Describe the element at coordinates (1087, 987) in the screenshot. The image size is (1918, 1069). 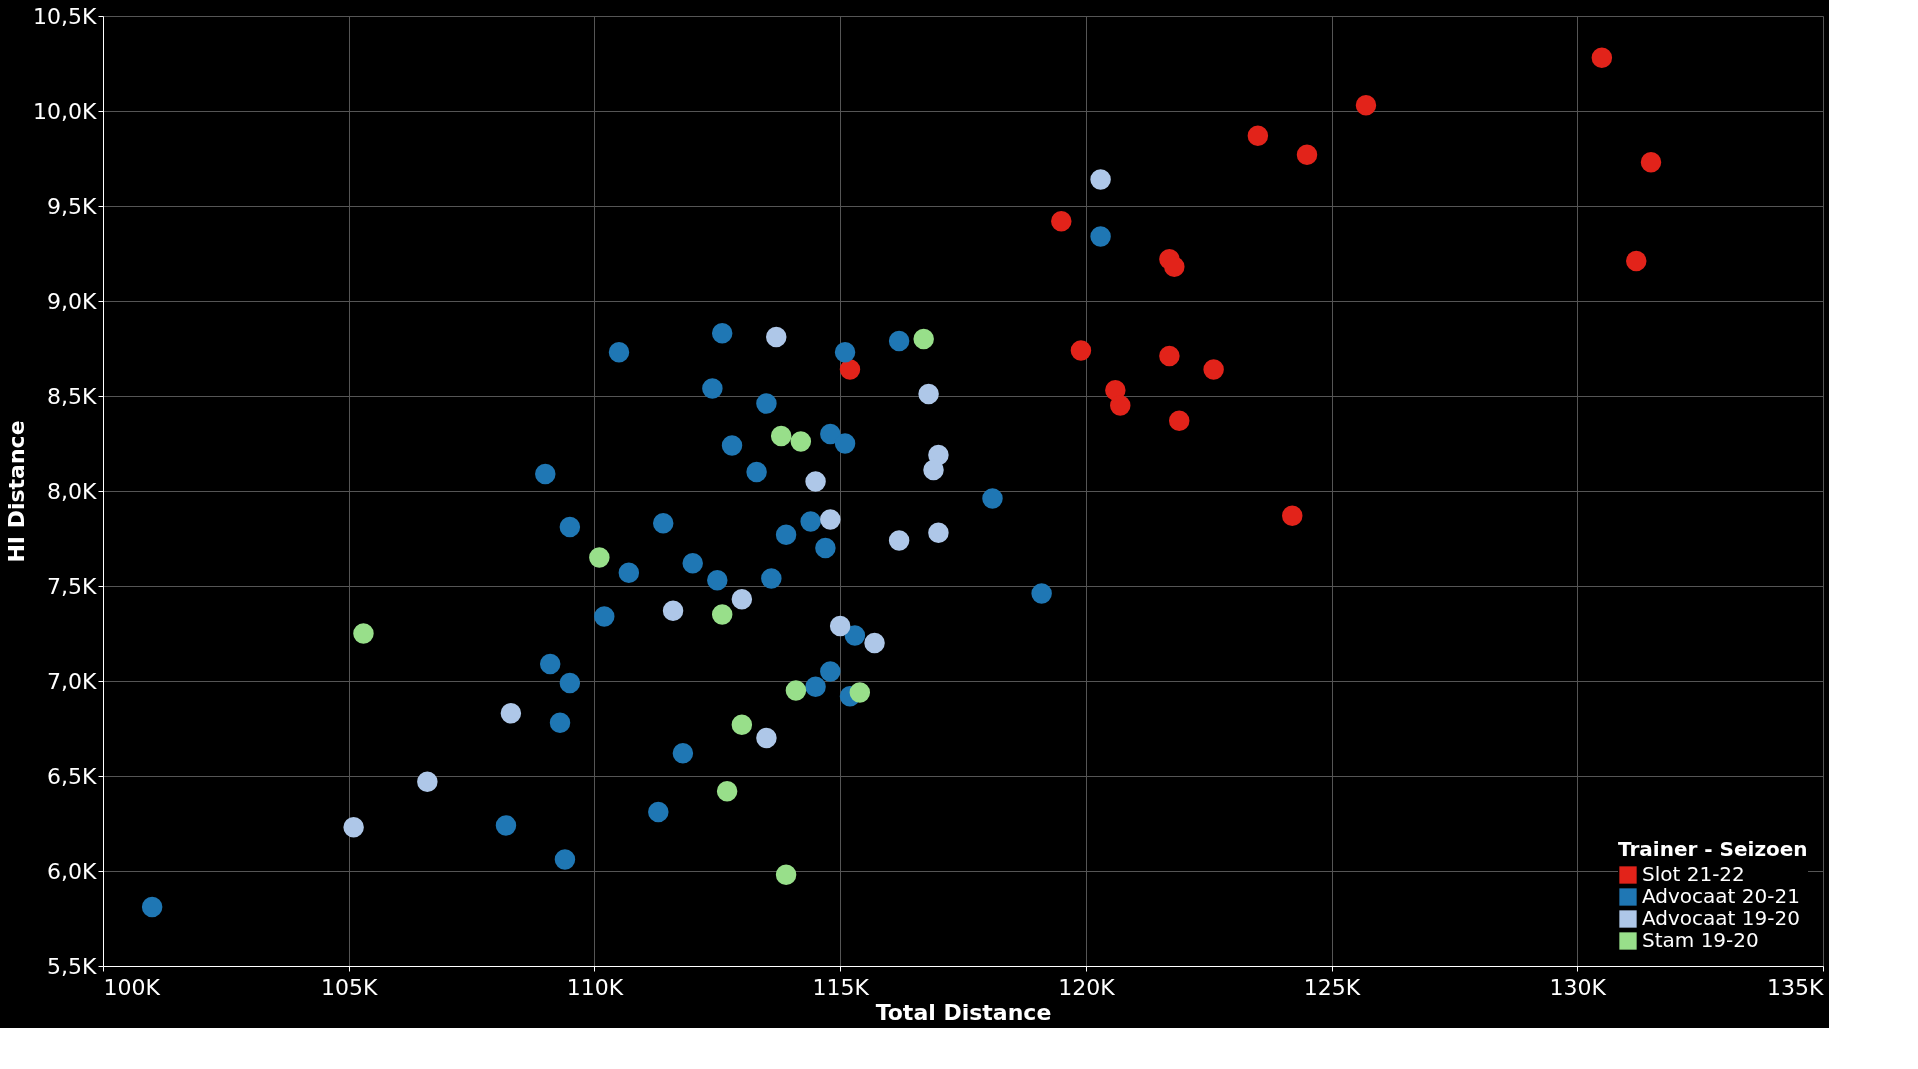
I see `x-tick-label: 120K` at that location.